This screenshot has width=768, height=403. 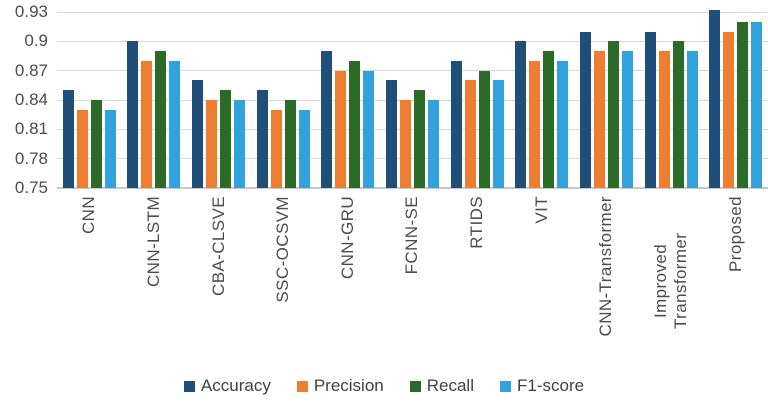 I want to click on x-cell: CBA-CLSVE, so click(x=218, y=284).